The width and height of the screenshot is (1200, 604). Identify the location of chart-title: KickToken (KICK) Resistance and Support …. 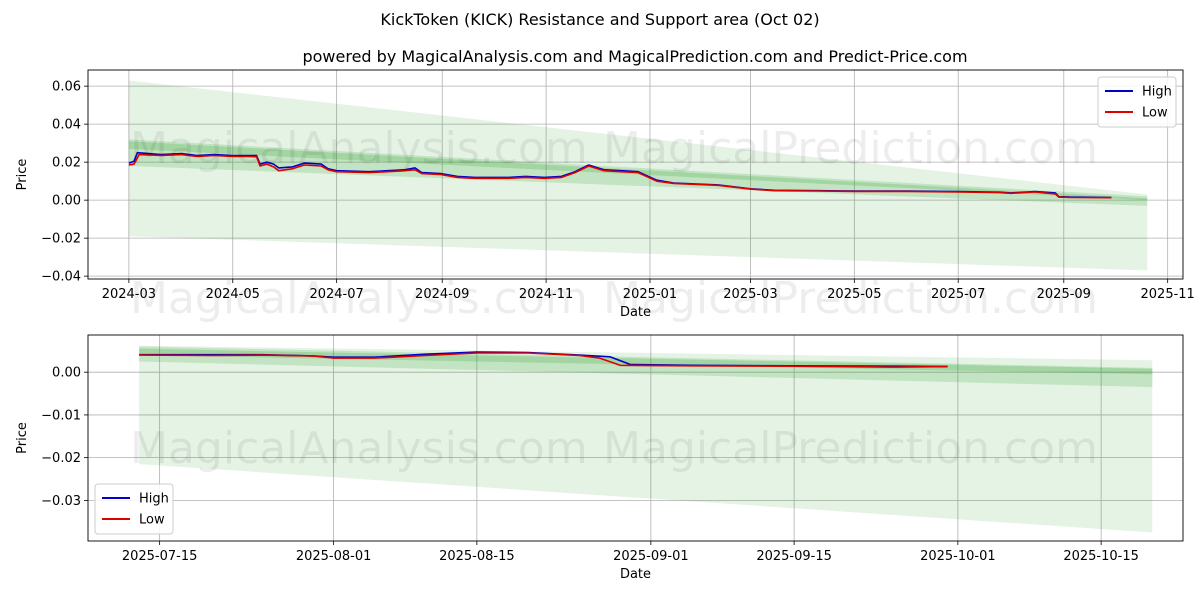
(599, 19).